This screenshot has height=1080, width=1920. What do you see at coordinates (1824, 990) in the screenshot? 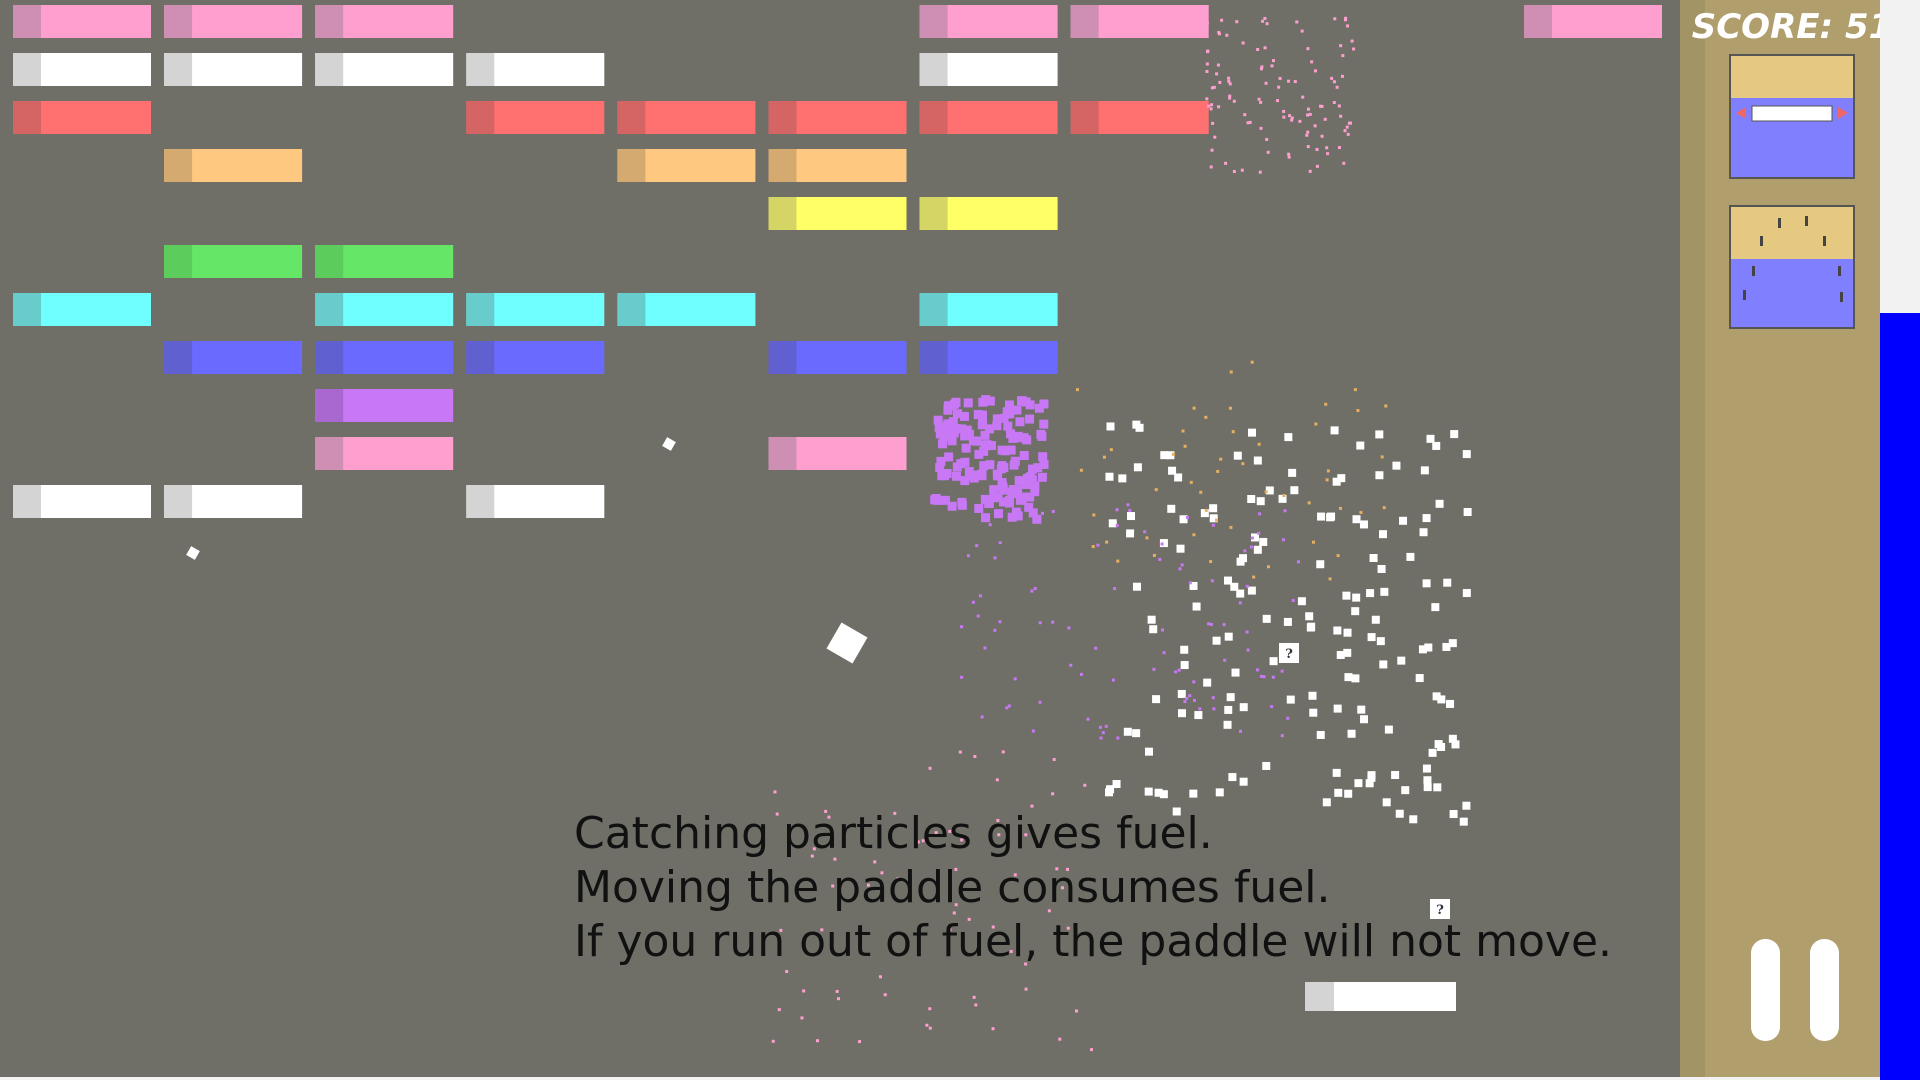
I see `pause-bar` at bounding box center [1824, 990].